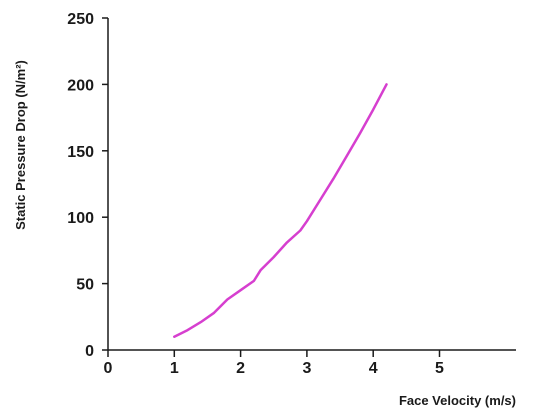 The image size is (533, 411). What do you see at coordinates (80, 85) in the screenshot?
I see `y-tick-label: 200` at bounding box center [80, 85].